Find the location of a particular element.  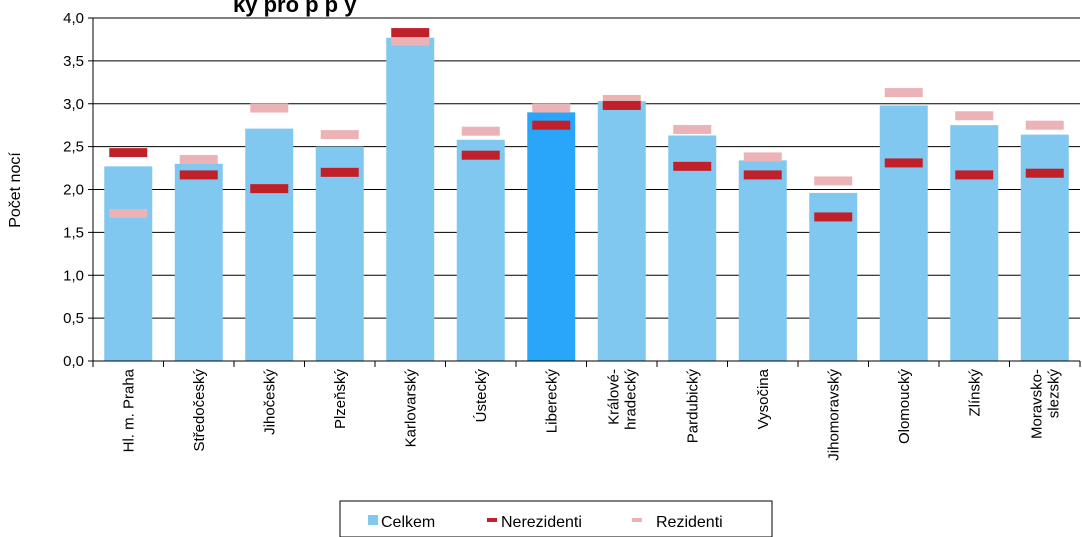

y-tick-label: 0,0 is located at coordinates (73, 361).